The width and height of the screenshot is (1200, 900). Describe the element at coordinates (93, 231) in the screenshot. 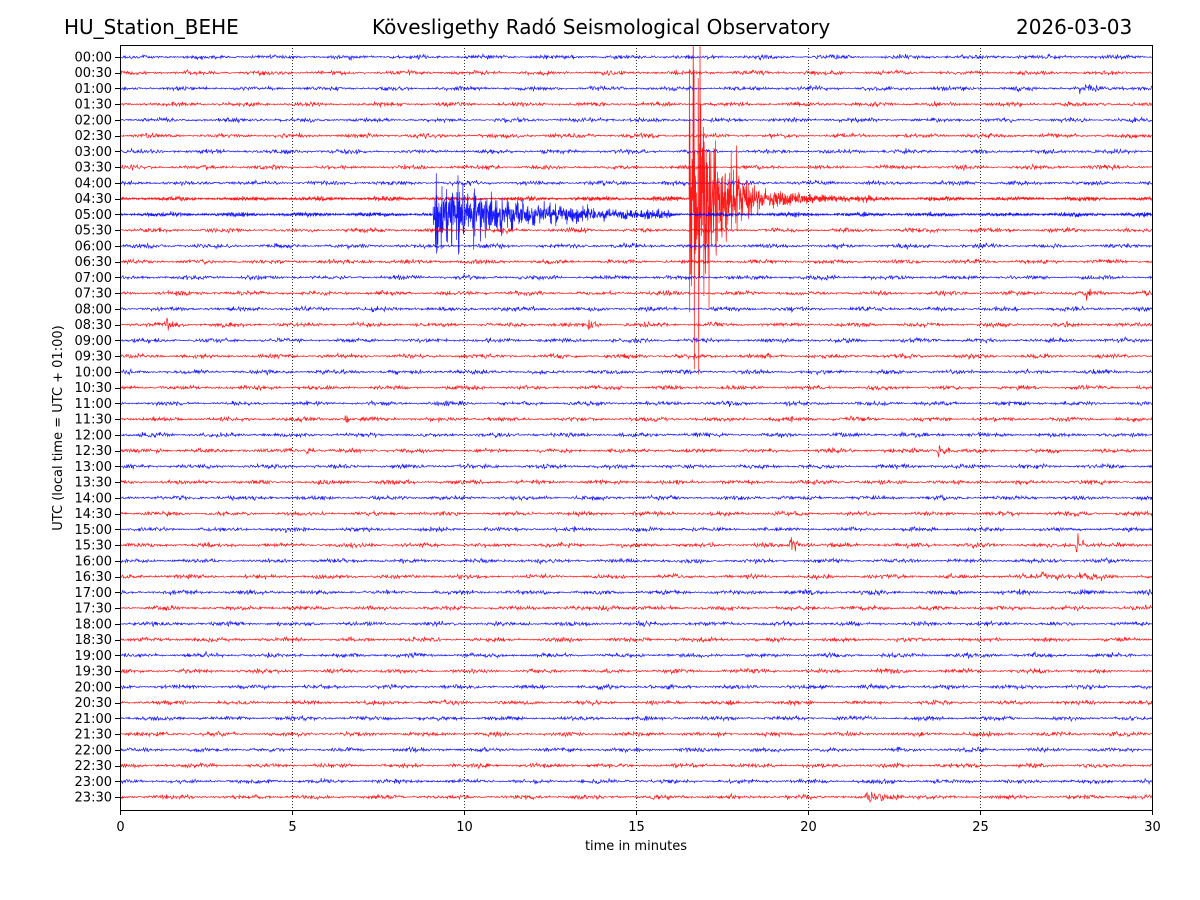

I see `y-tick-label: 05:30` at that location.